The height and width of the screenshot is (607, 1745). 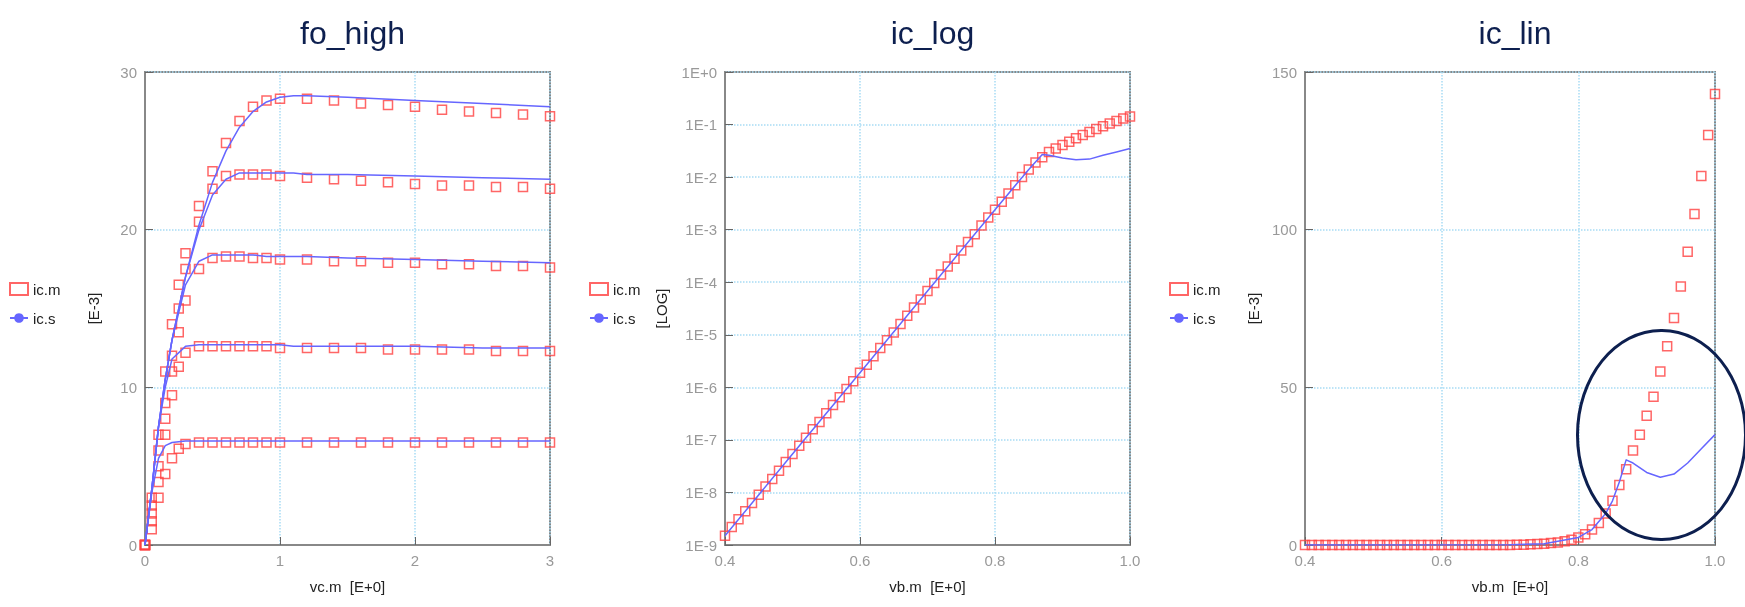 I want to click on chart-title: fo_high, so click(x=352, y=33).